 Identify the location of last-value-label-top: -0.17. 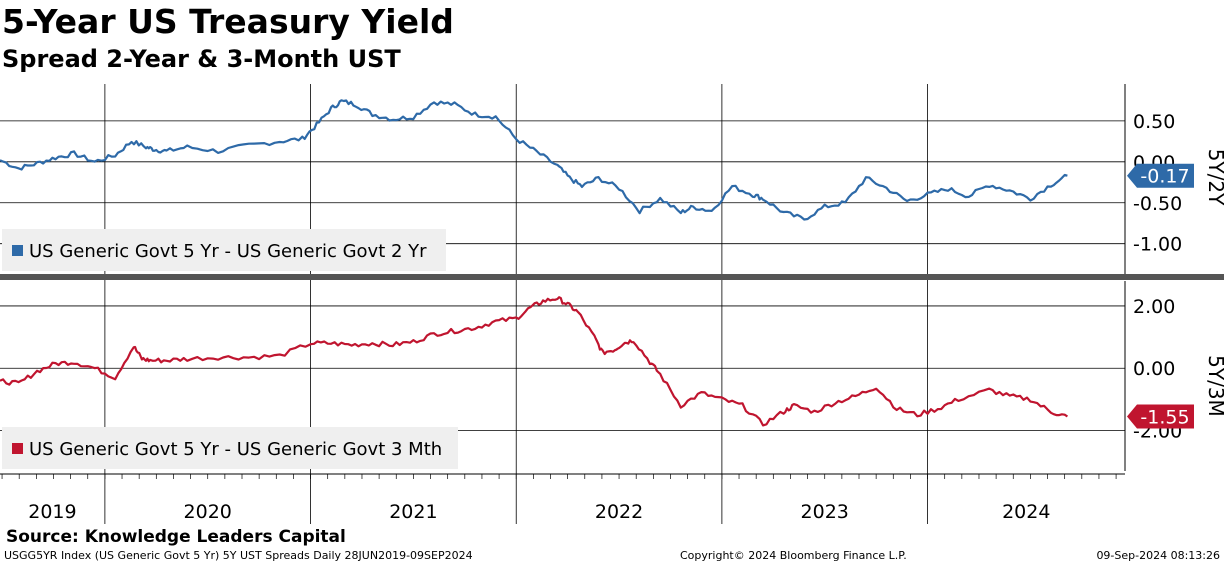
(1164, 177).